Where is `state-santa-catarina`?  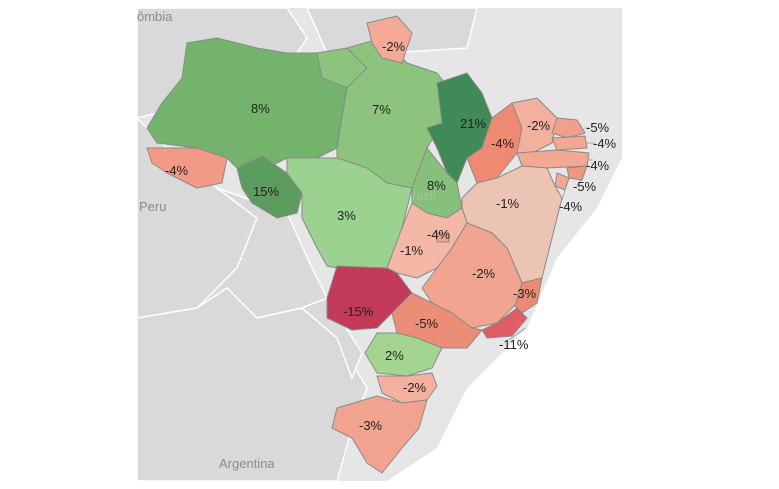 state-santa-catarina is located at coordinates (407, 388).